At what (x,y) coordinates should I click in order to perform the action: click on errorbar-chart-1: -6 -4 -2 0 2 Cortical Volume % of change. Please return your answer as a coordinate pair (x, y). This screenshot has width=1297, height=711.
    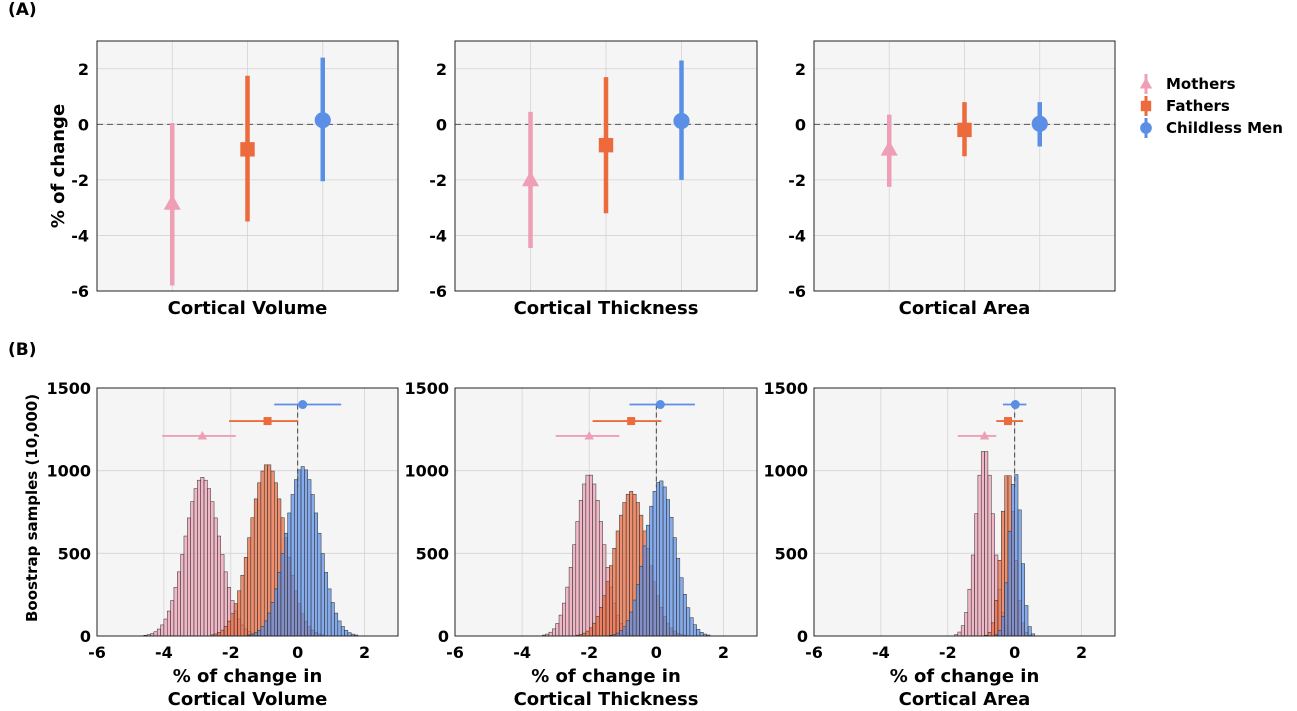
    Looking at the image, I should click on (223, 179).